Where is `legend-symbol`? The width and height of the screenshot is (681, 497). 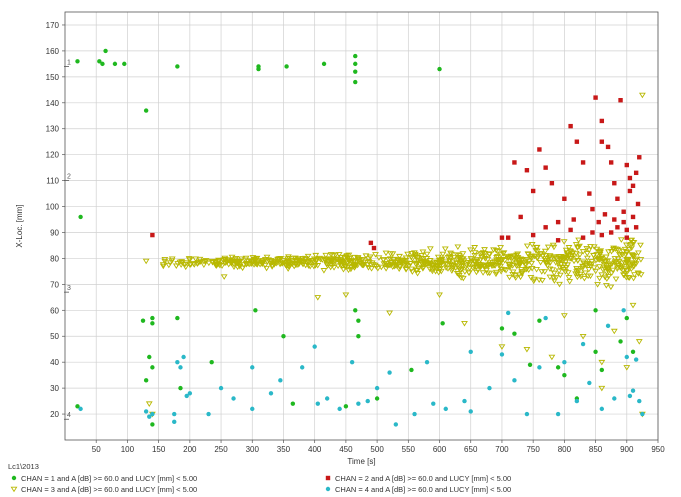 legend-symbol is located at coordinates (328, 489).